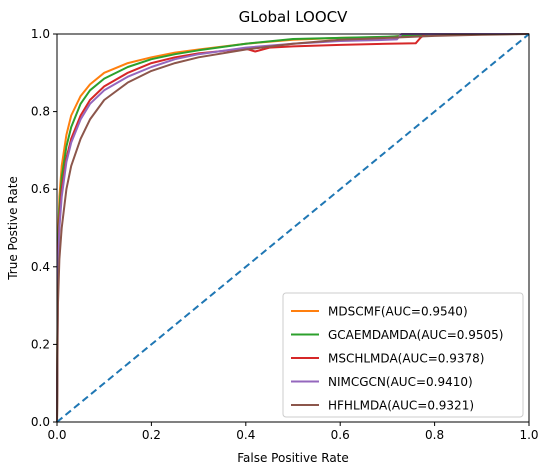  What do you see at coordinates (13, 228) in the screenshot?
I see `y-axis-label: True Postive Rate` at bounding box center [13, 228].